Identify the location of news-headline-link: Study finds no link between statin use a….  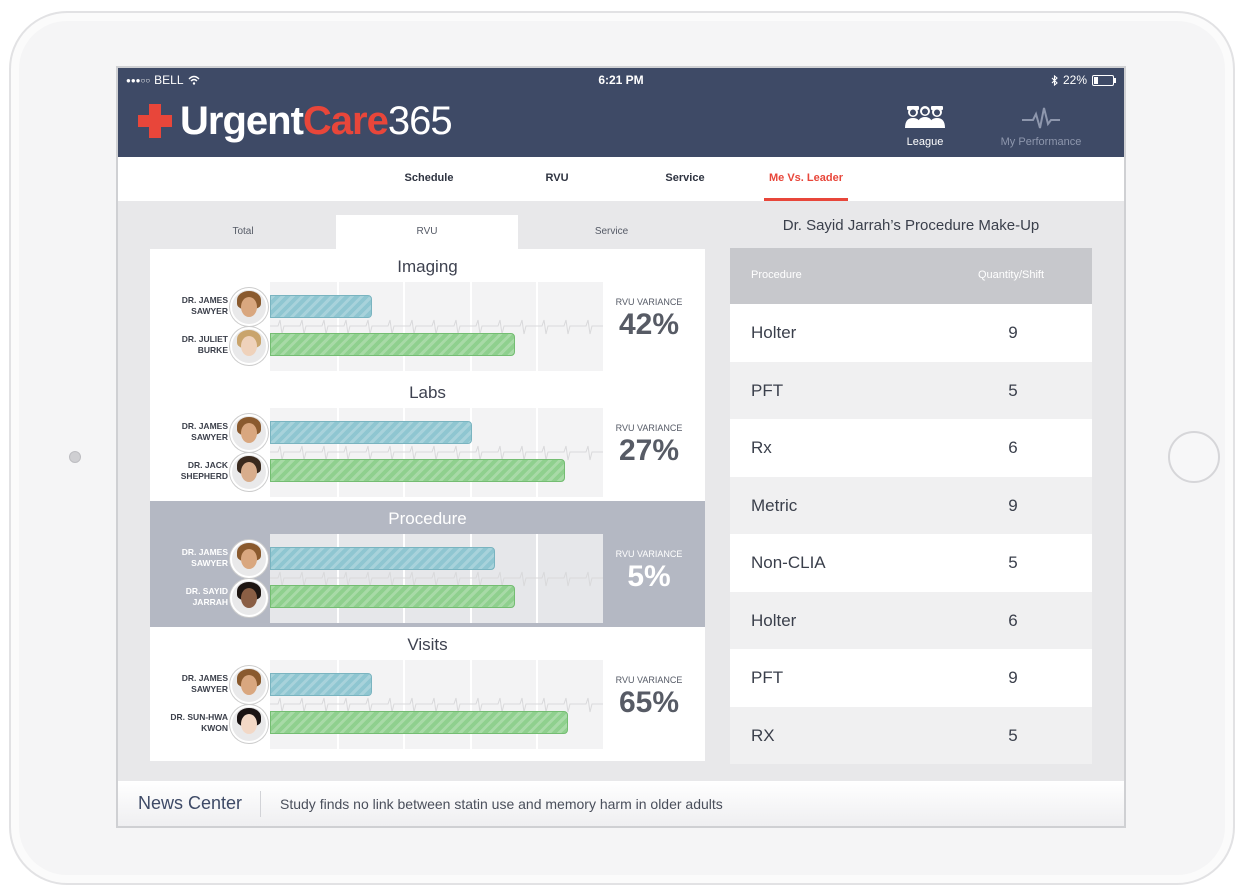
(501, 804).